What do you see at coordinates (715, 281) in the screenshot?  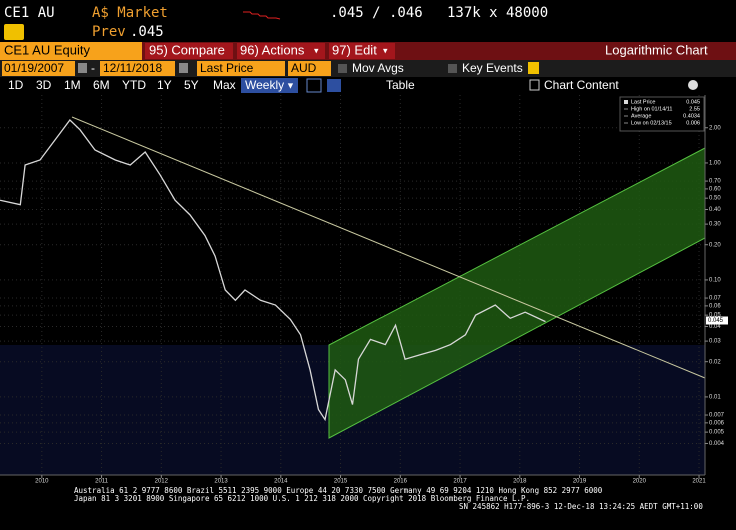 I see `y-tick-label: 0.10` at bounding box center [715, 281].